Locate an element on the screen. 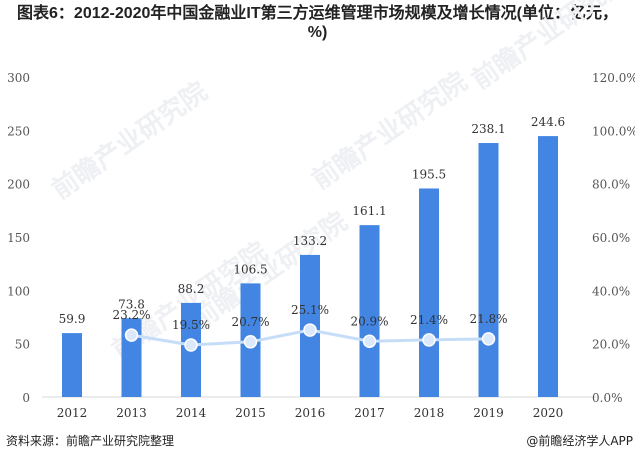 The height and width of the screenshot is (463, 635). bar-value-label: 106.5 is located at coordinates (250, 269).